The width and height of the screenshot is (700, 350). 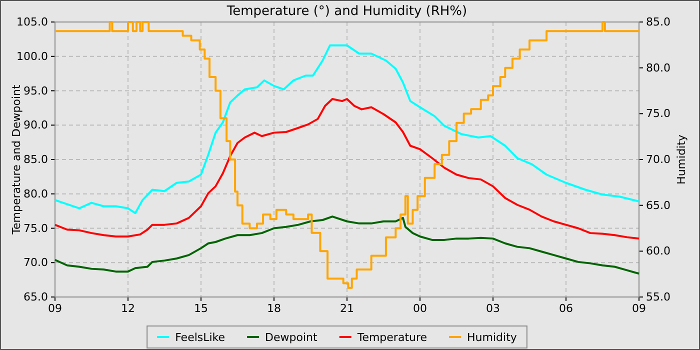 I want to click on legend-label: Temperature, so click(x=392, y=337).